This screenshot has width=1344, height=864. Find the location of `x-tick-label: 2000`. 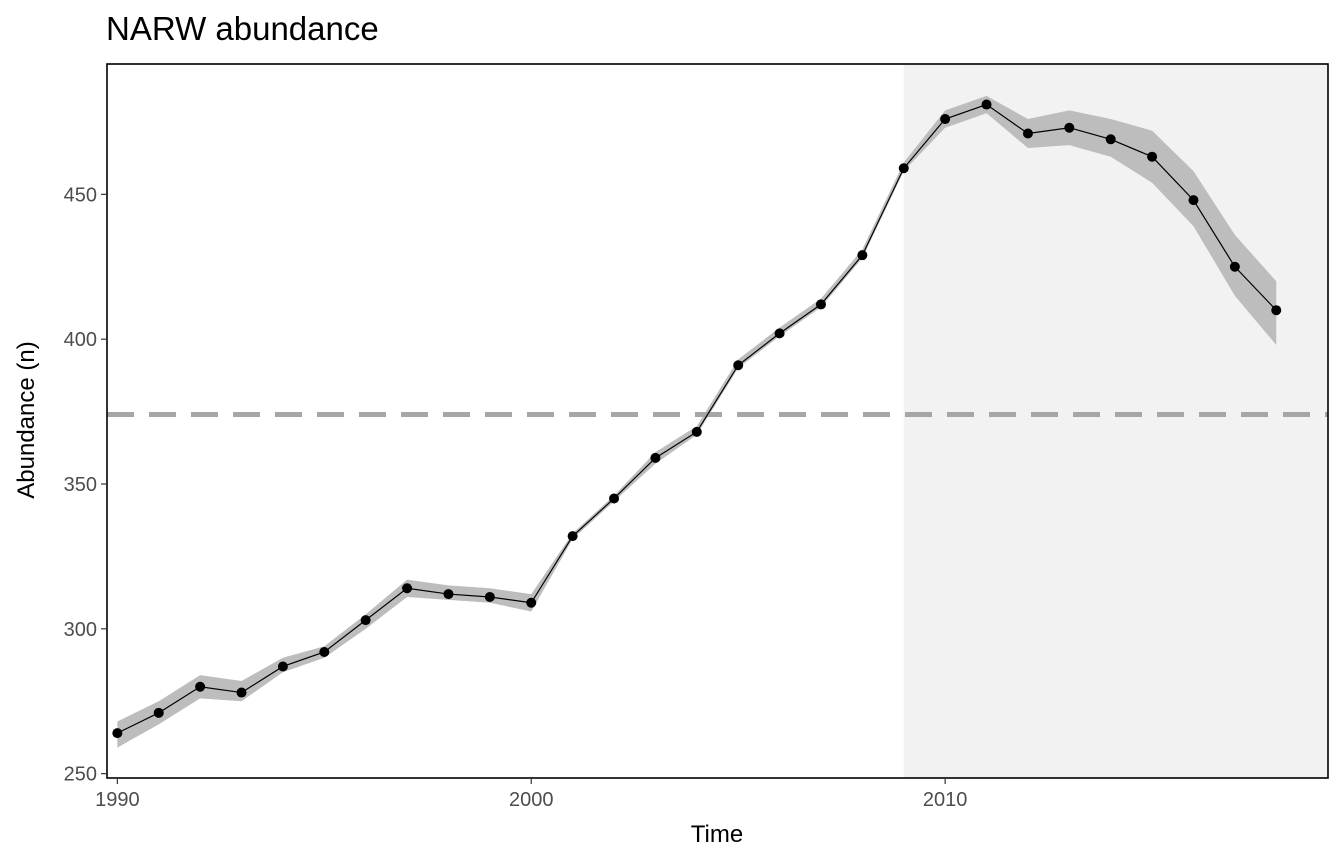

x-tick-label: 2000 is located at coordinates (531, 800).